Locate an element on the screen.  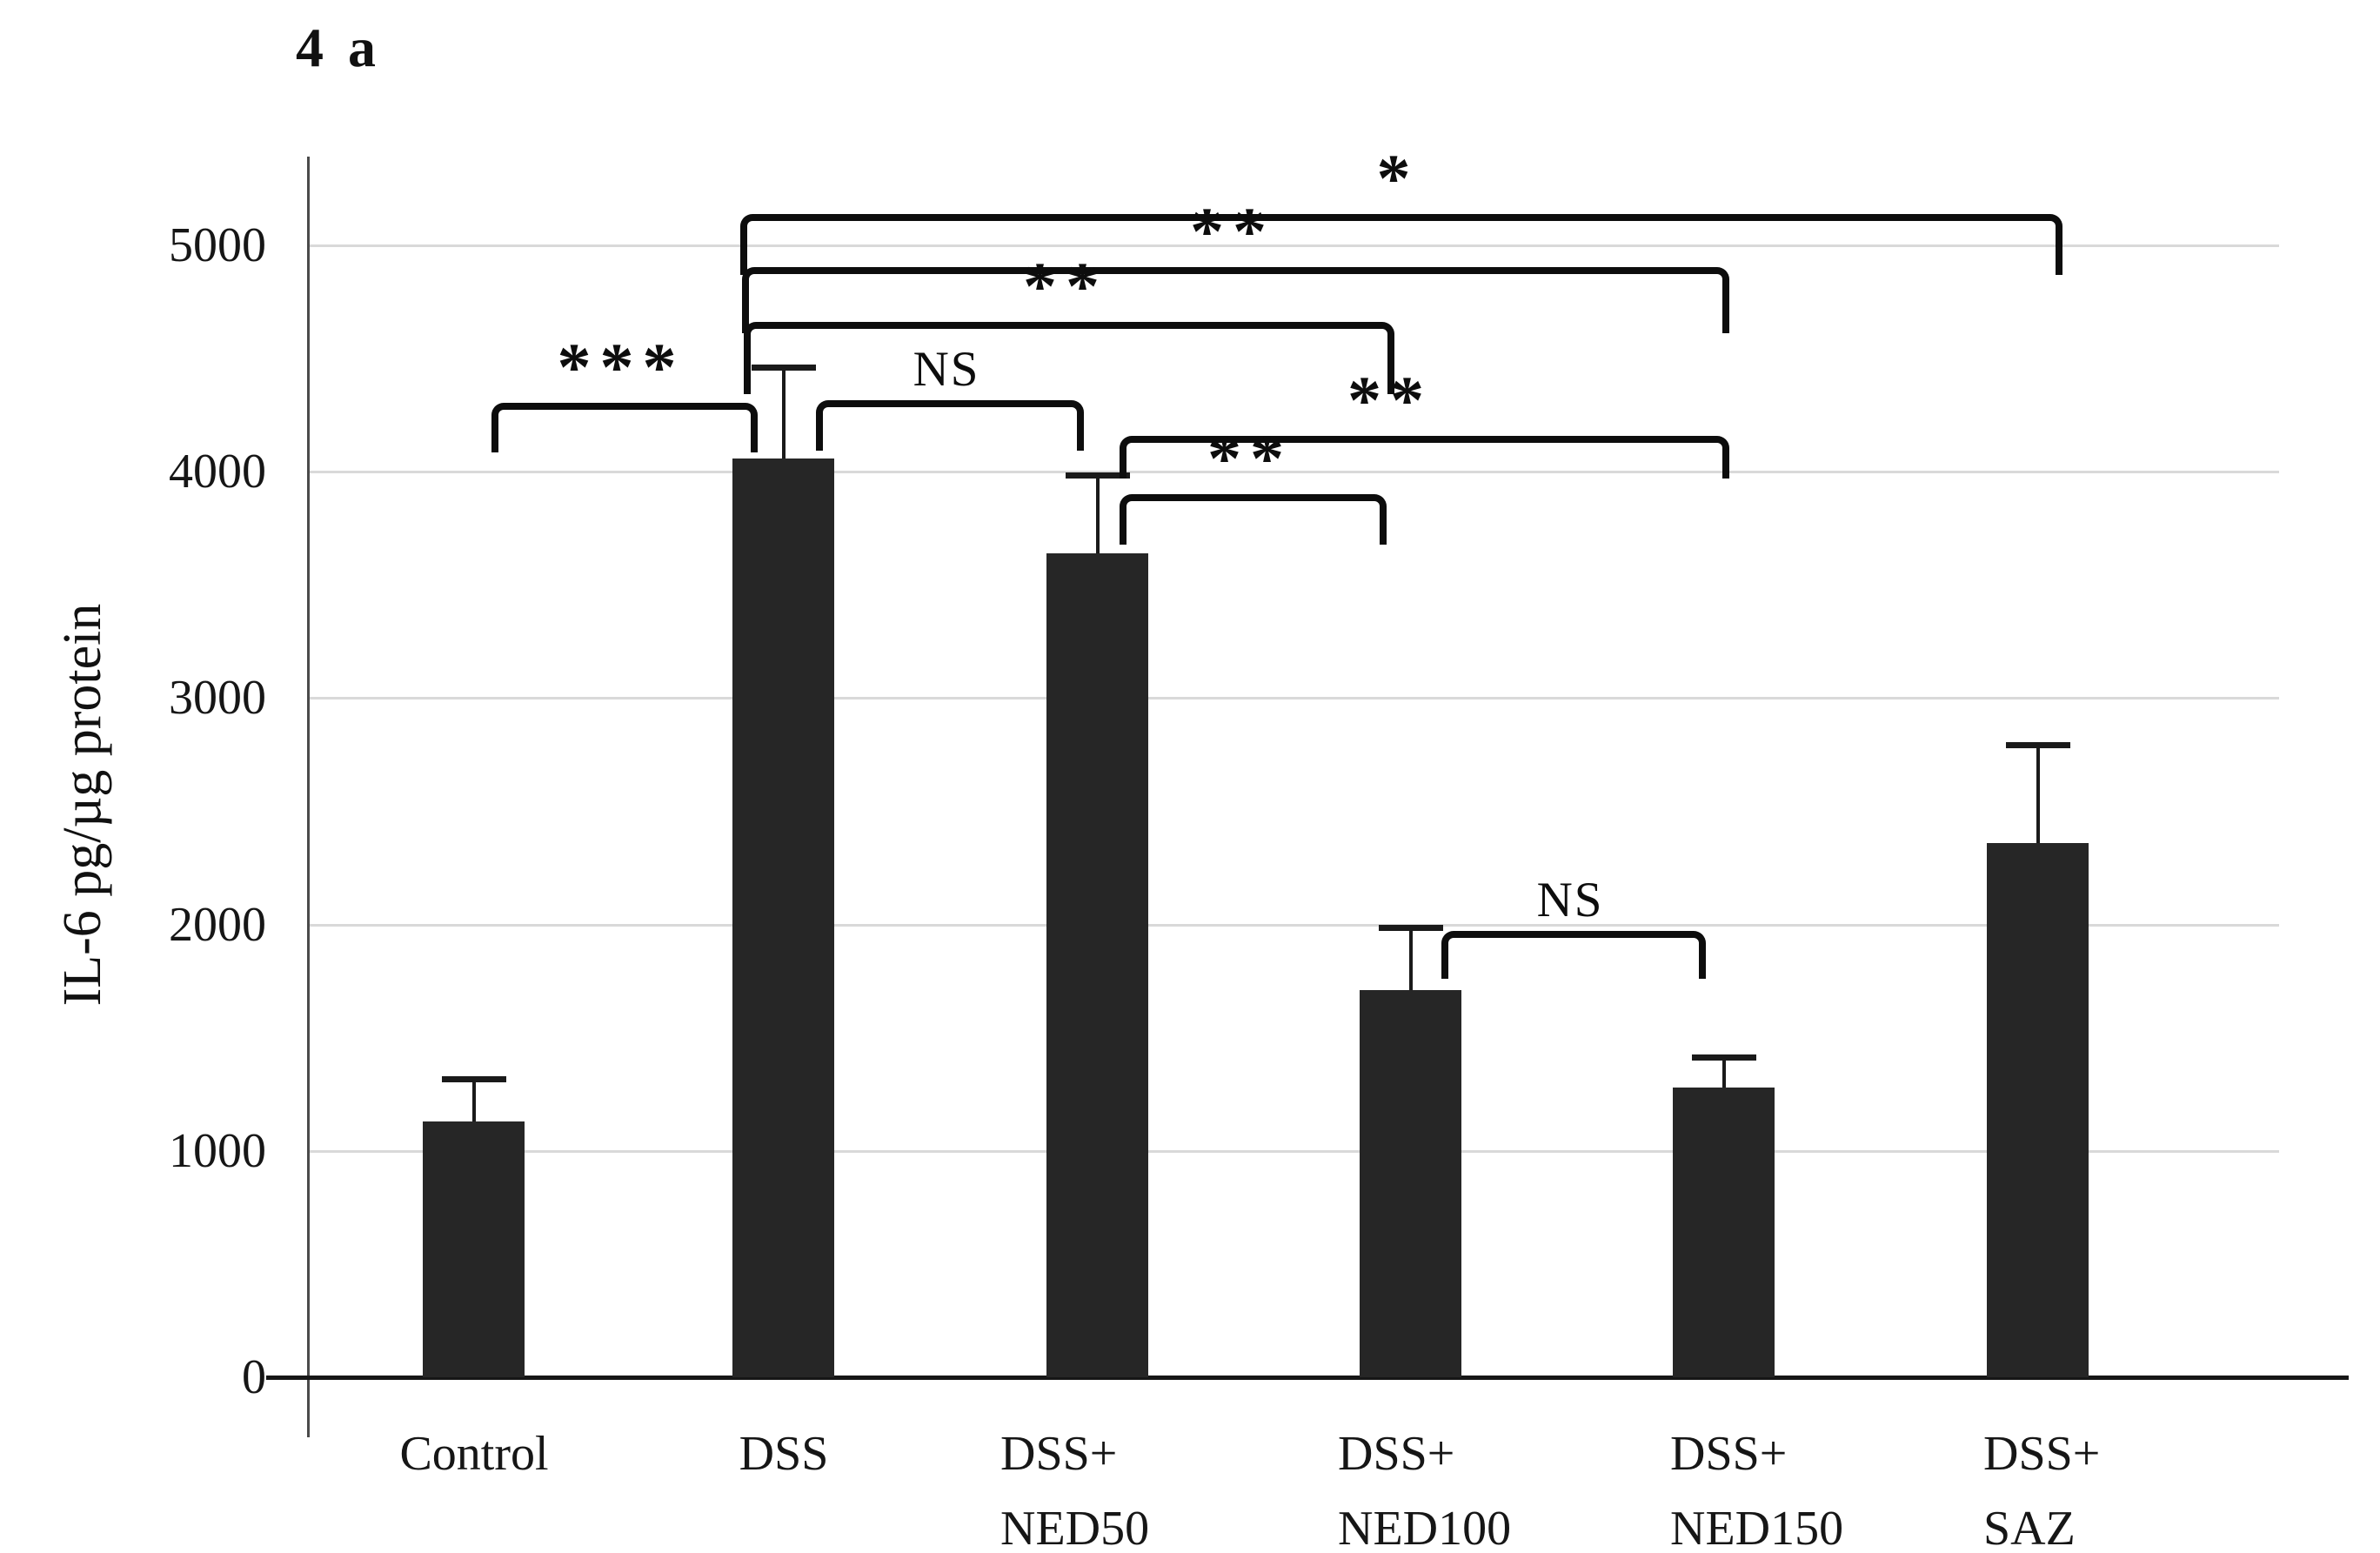
y-tick-label-3000: 3000 is located at coordinates (217, 698).